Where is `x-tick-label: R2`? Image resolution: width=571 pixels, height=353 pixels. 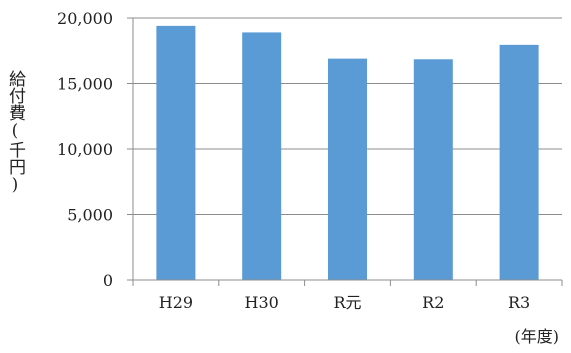 x-tick-label: R2 is located at coordinates (433, 302).